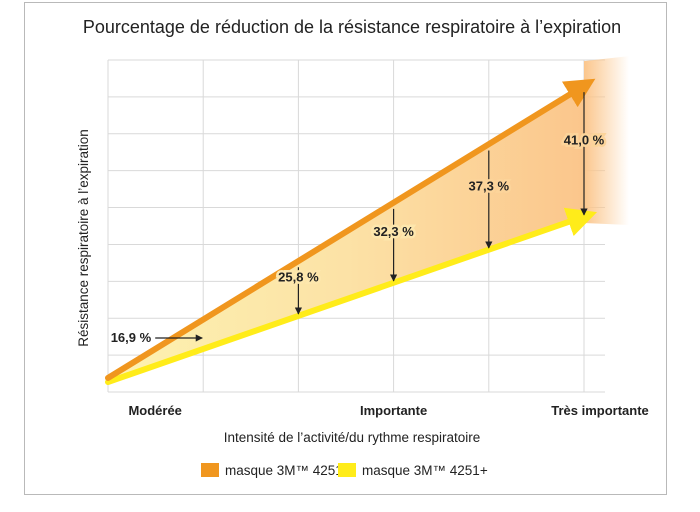 This screenshot has height=512, width=700. I want to click on y-axis-label: Résistance respiratoire à l’expiration, so click(83, 238).